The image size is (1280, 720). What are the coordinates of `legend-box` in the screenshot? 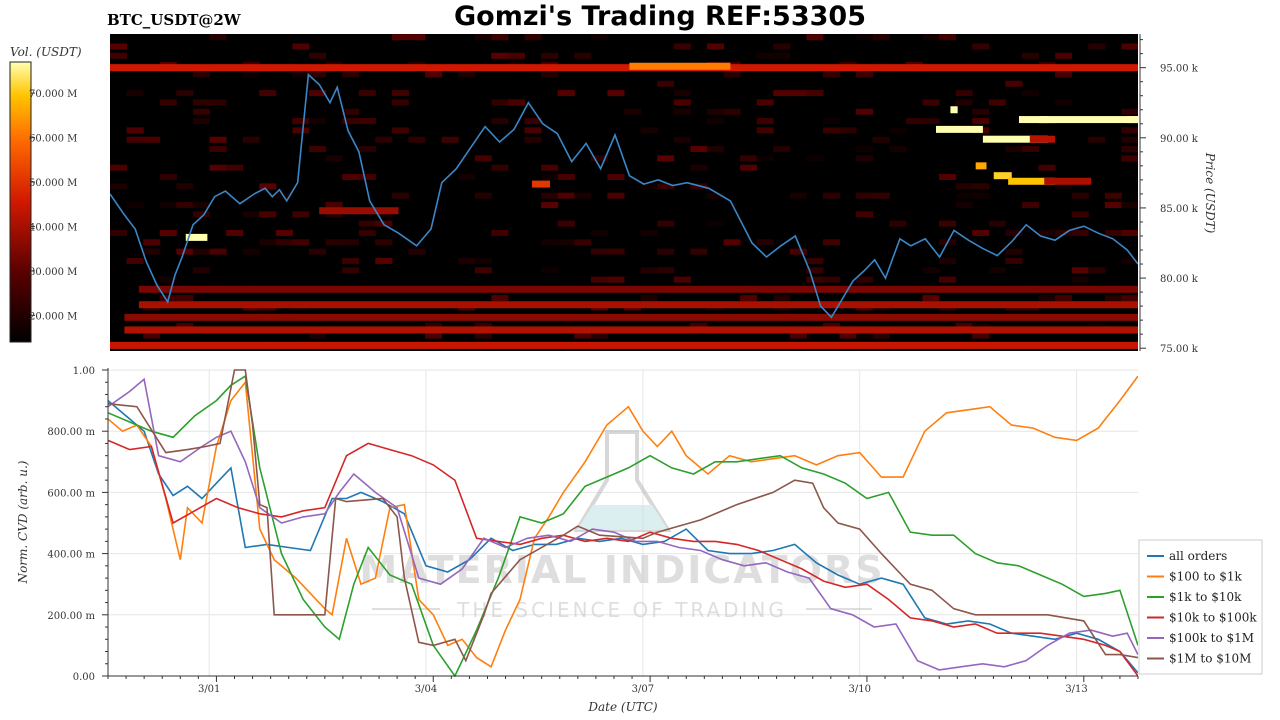 It's located at (1200, 607).